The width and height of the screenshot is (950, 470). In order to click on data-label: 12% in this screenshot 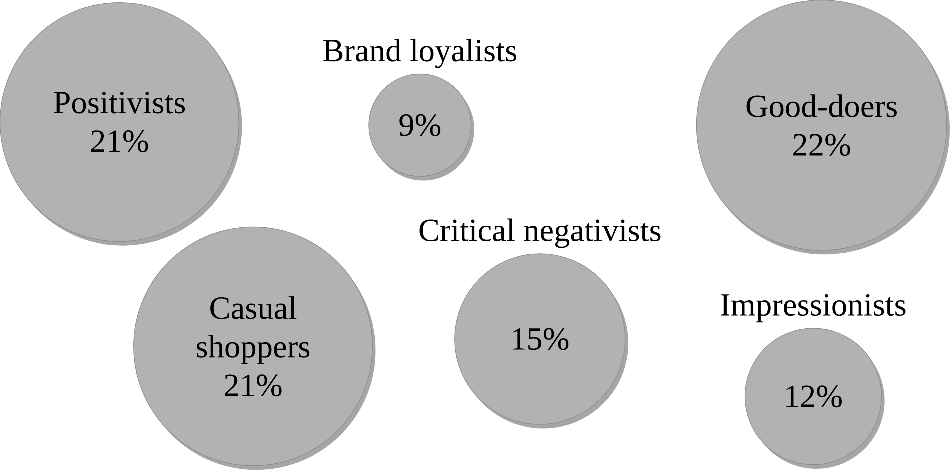, I will do `click(814, 397)`.